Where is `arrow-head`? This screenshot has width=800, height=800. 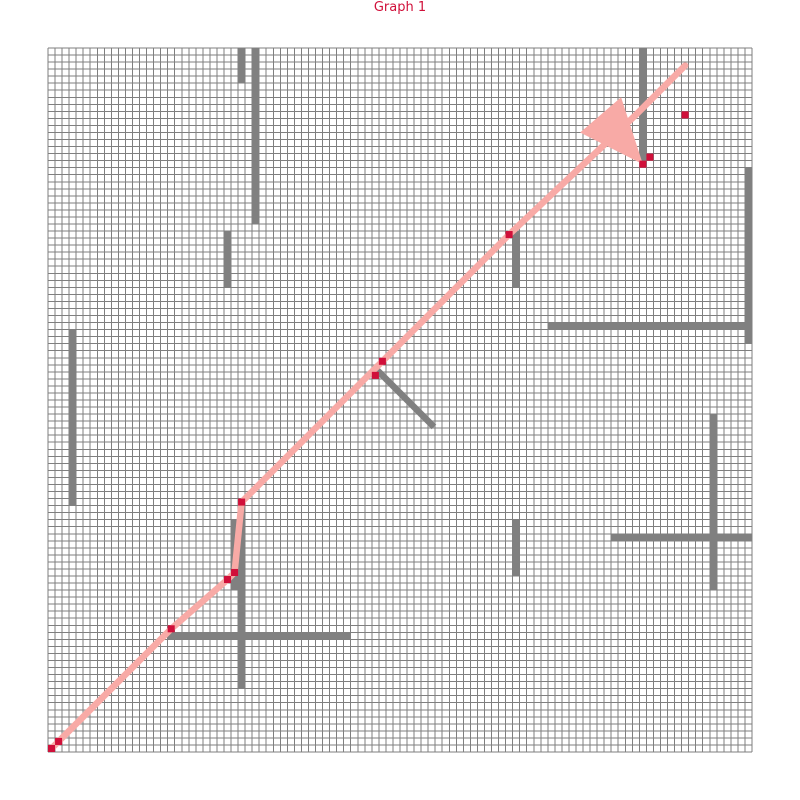 arrow-head is located at coordinates (611, 131).